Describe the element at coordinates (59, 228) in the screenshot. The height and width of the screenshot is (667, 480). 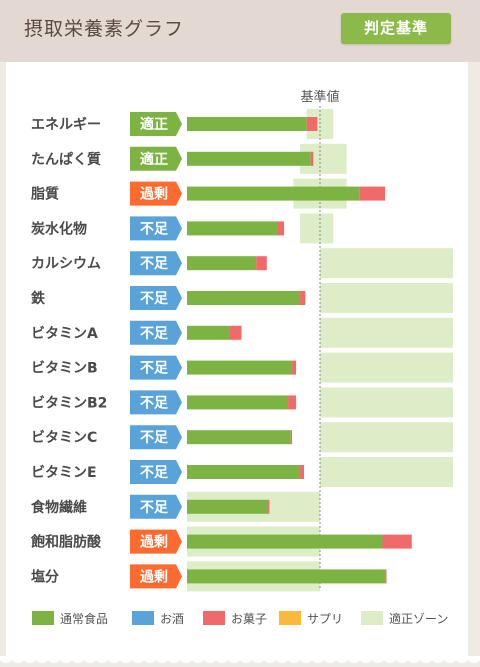
I see `category-label: 炭水化物` at that location.